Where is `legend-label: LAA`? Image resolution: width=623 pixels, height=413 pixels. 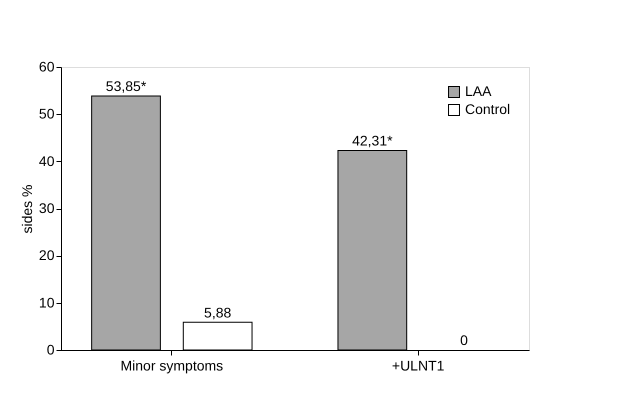
legend-label: LAA is located at coordinates (478, 91).